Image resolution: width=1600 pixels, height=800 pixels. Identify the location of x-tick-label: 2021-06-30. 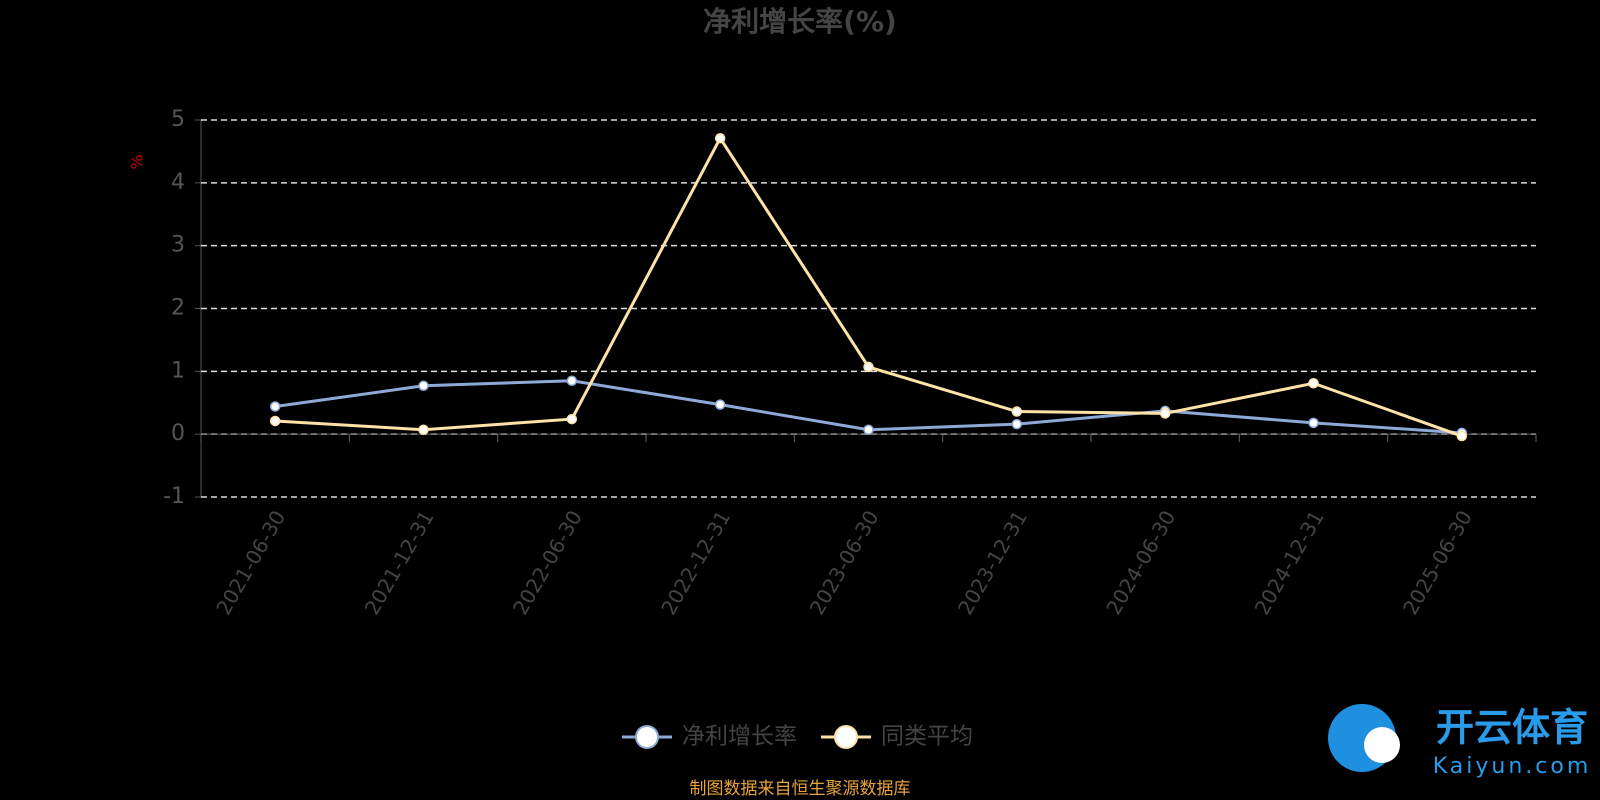
(250, 562).